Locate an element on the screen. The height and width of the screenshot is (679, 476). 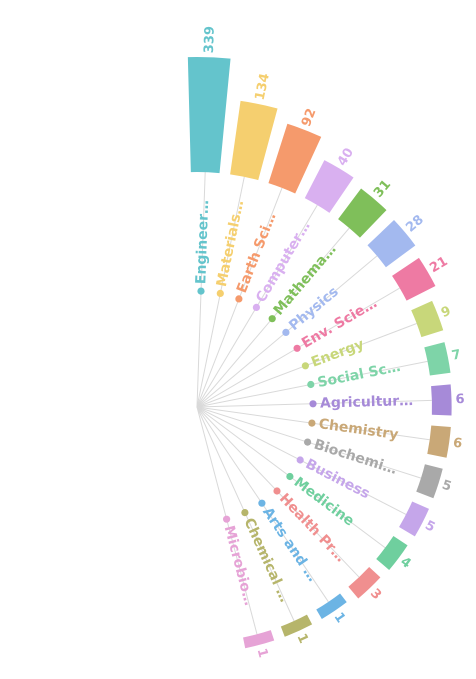
value-label-medicine-13: 4 is located at coordinates (405, 562).